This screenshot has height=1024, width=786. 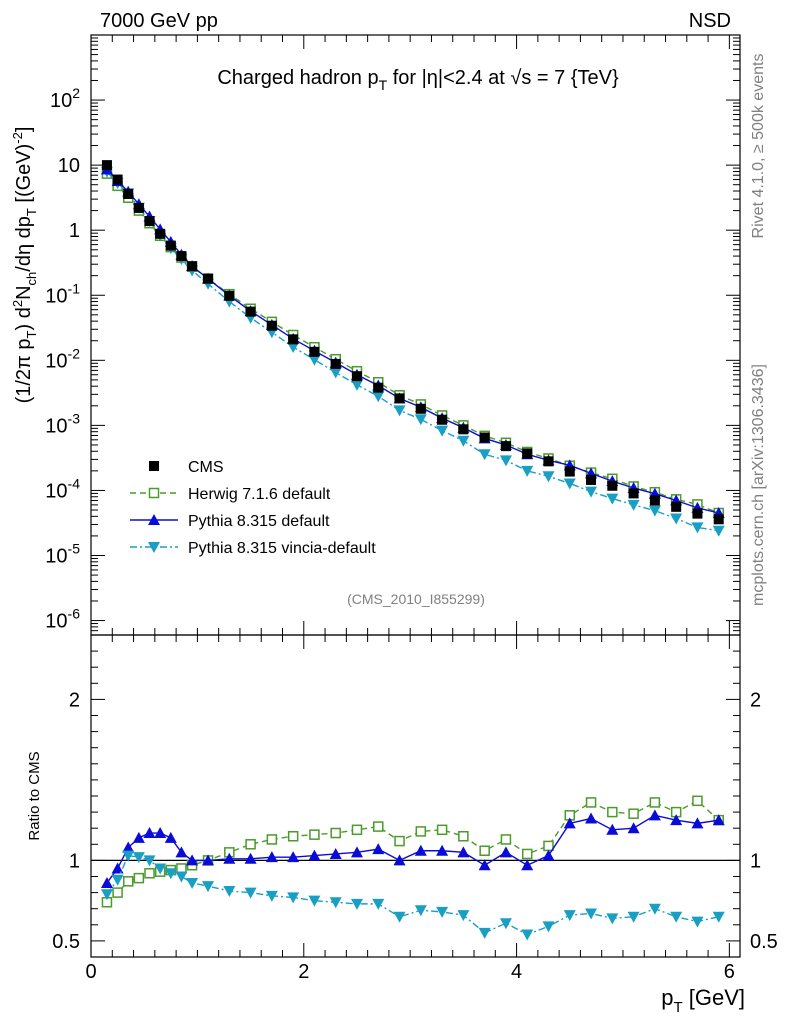 I want to click on ratio-series-pythia-8-315-default, so click(x=412, y=848).